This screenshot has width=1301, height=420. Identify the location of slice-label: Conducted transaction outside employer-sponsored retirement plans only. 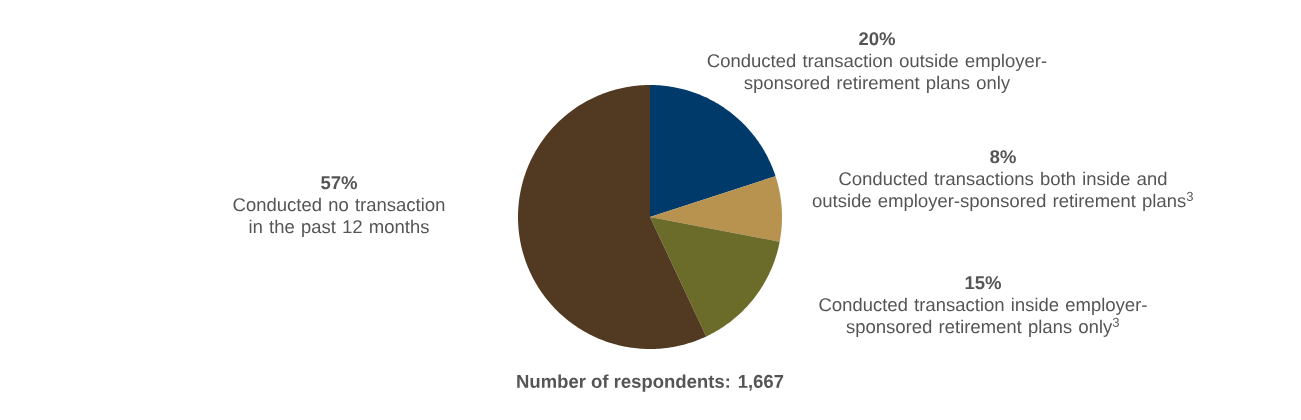
(877, 73).